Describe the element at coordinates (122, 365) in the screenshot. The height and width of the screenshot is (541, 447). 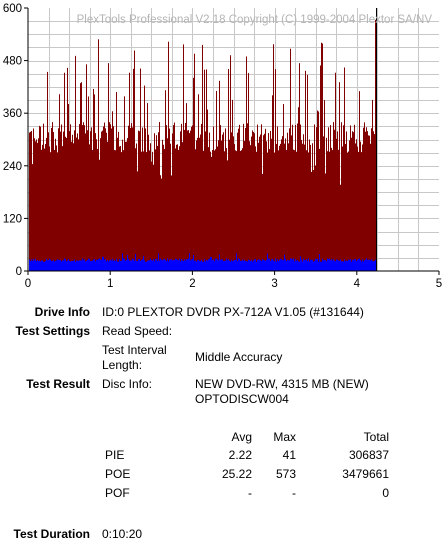
I see `test-interval-label-line2: Length:` at that location.